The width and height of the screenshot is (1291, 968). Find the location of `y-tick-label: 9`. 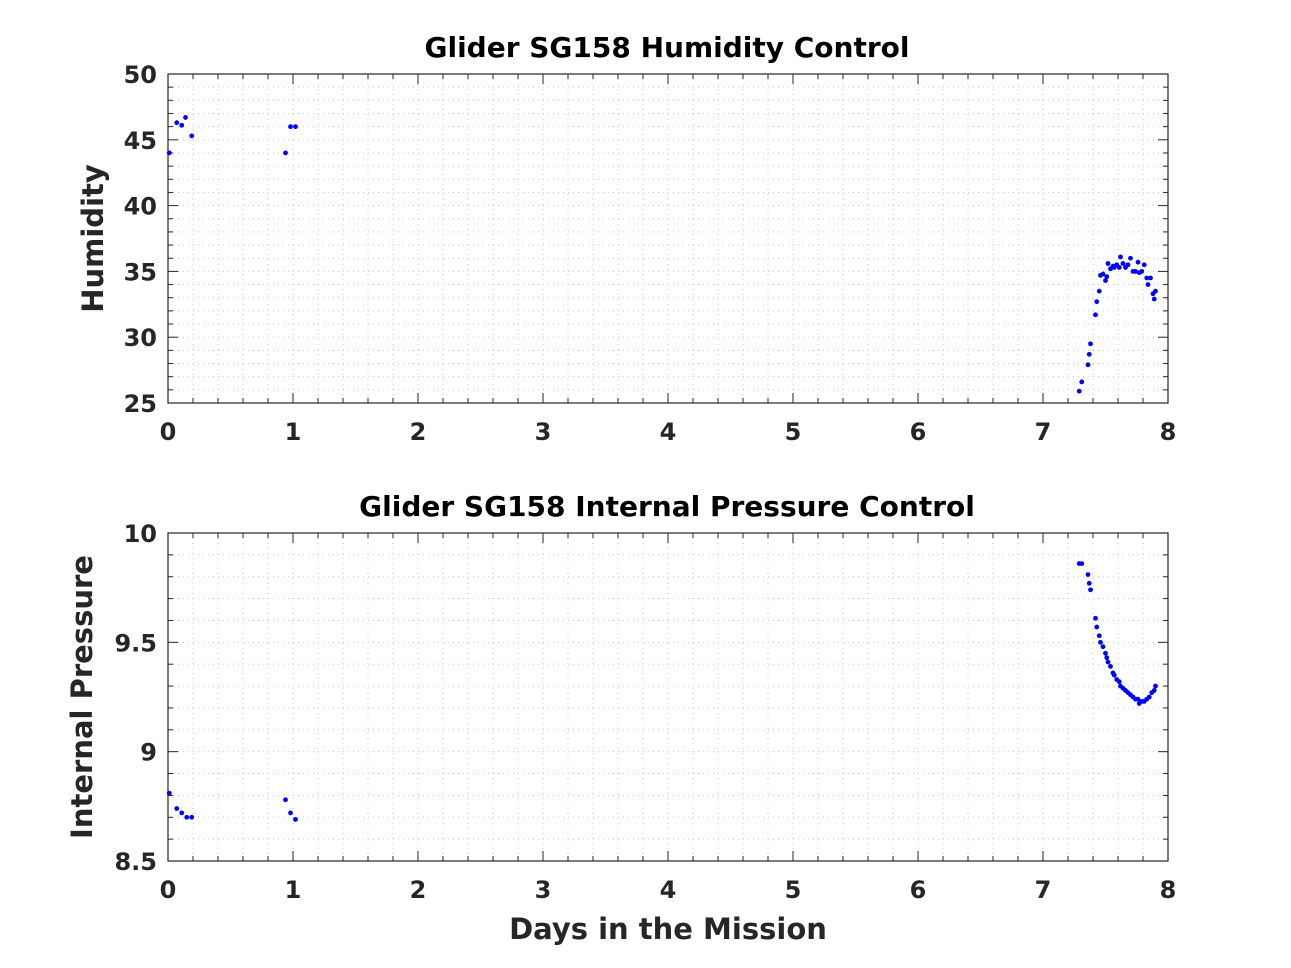

y-tick-label: 9 is located at coordinates (148, 753).